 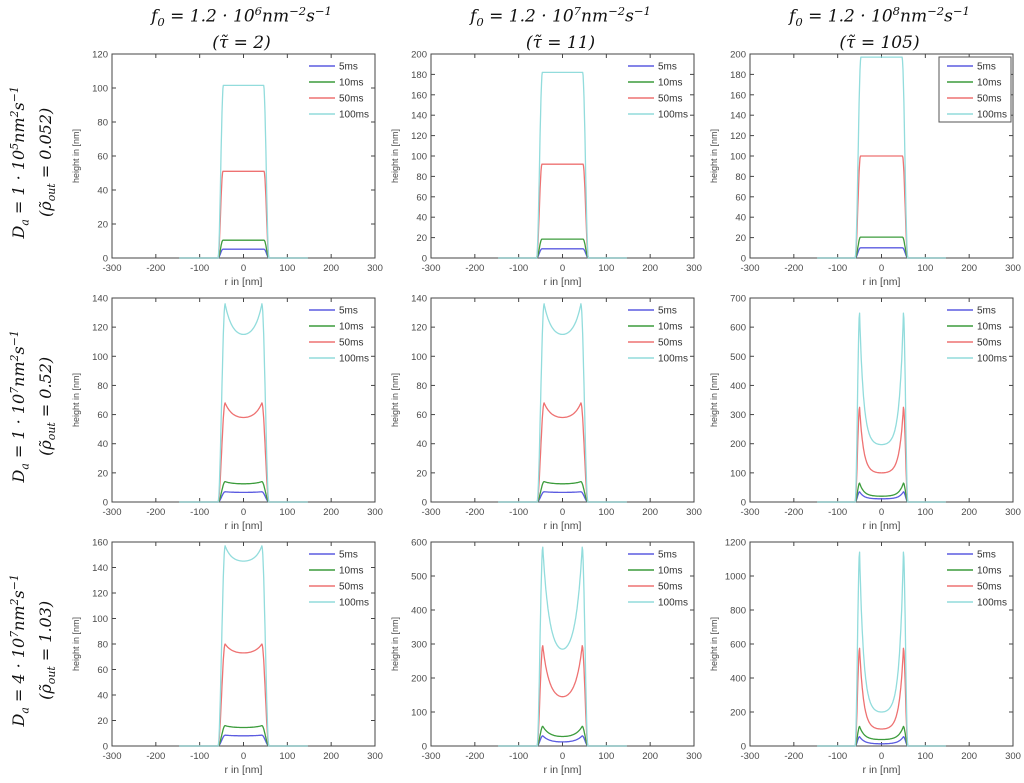 I want to click on svg-text: 180, so click(x=419, y=75).